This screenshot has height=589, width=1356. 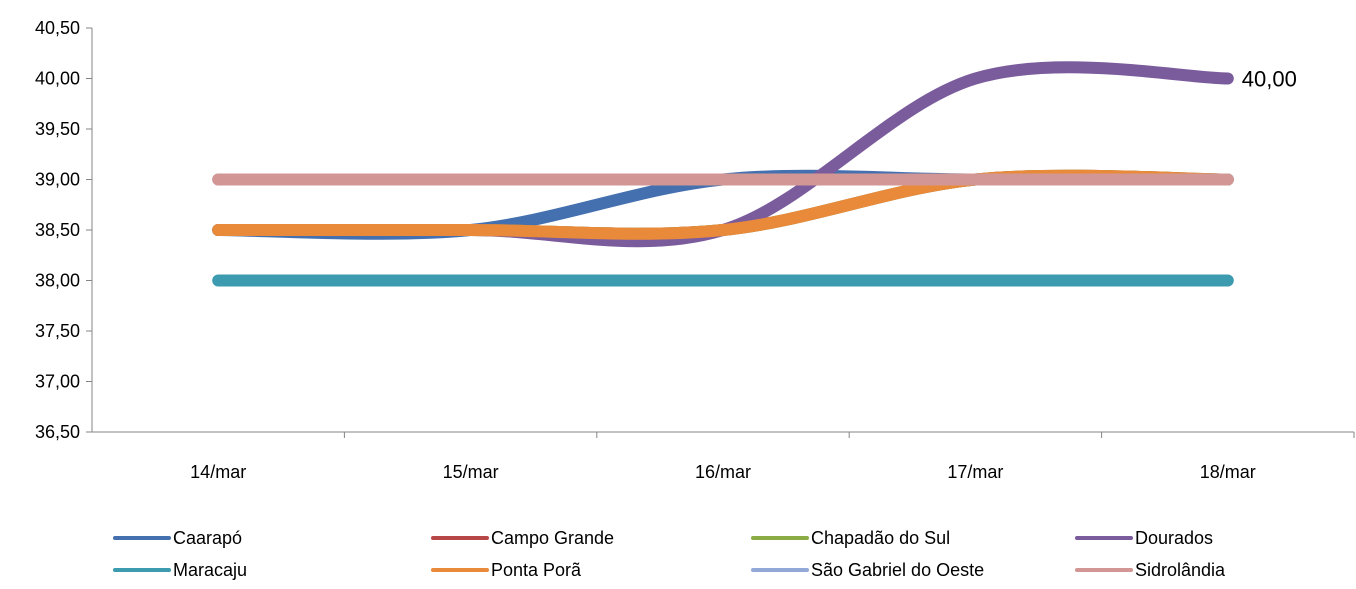 I want to click on legend-label: Sidrolândia, so click(x=1180, y=569).